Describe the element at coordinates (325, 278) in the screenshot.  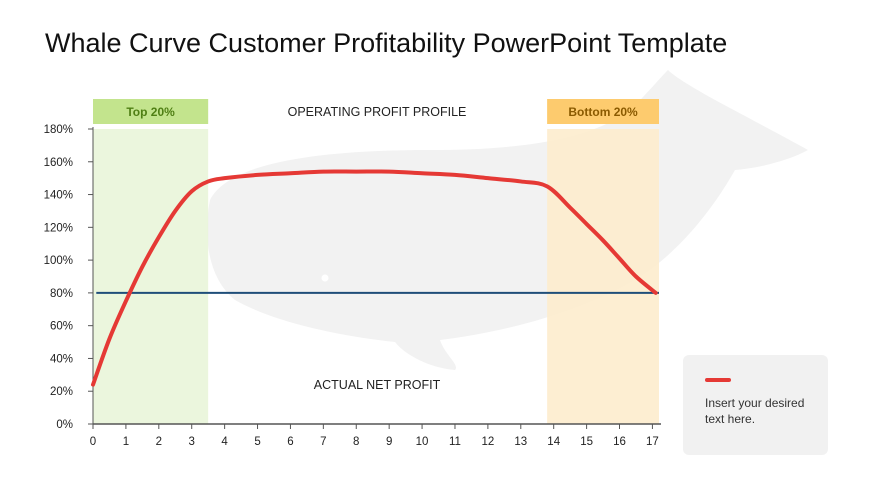
I see `whale-eye` at that location.